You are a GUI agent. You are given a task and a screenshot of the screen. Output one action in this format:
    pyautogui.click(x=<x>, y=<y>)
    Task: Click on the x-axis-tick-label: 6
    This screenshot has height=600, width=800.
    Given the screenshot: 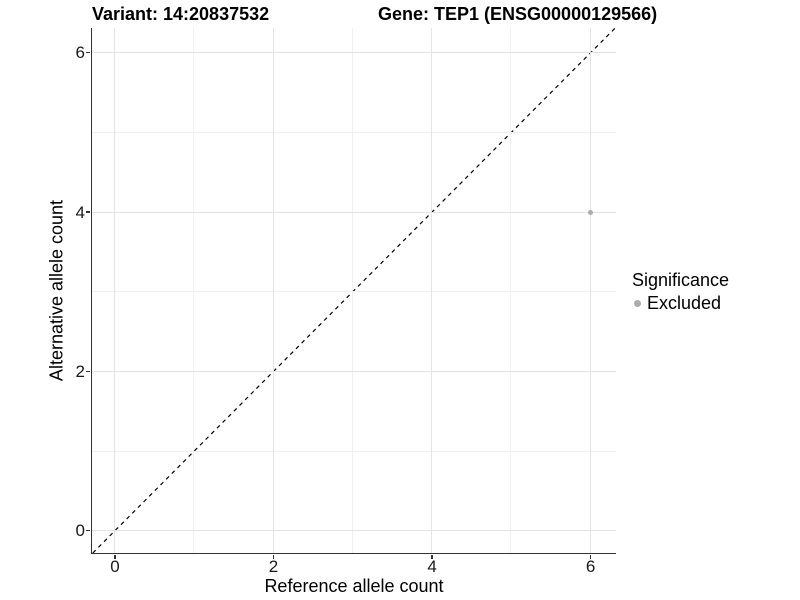 What is the action you would take?
    pyautogui.click(x=590, y=566)
    